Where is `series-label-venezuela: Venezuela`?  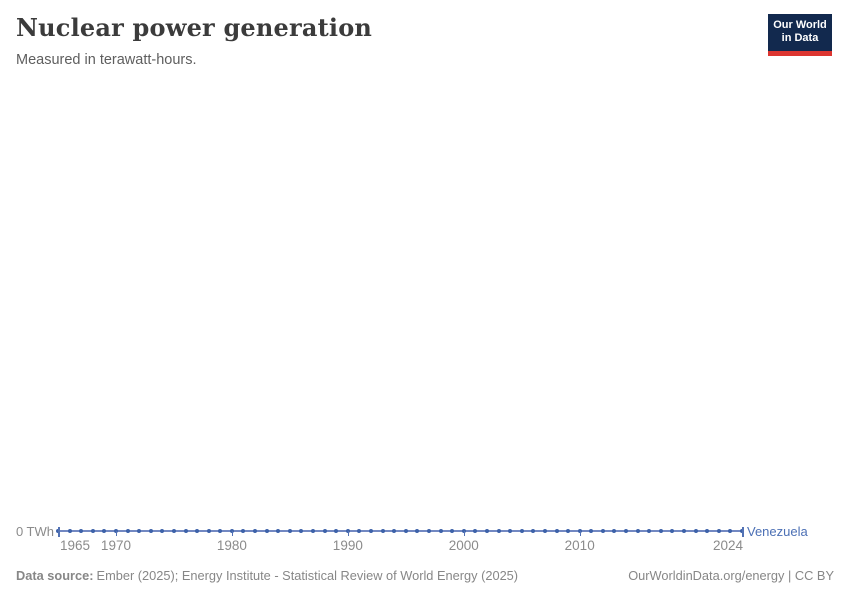 series-label-venezuela: Venezuela is located at coordinates (777, 531).